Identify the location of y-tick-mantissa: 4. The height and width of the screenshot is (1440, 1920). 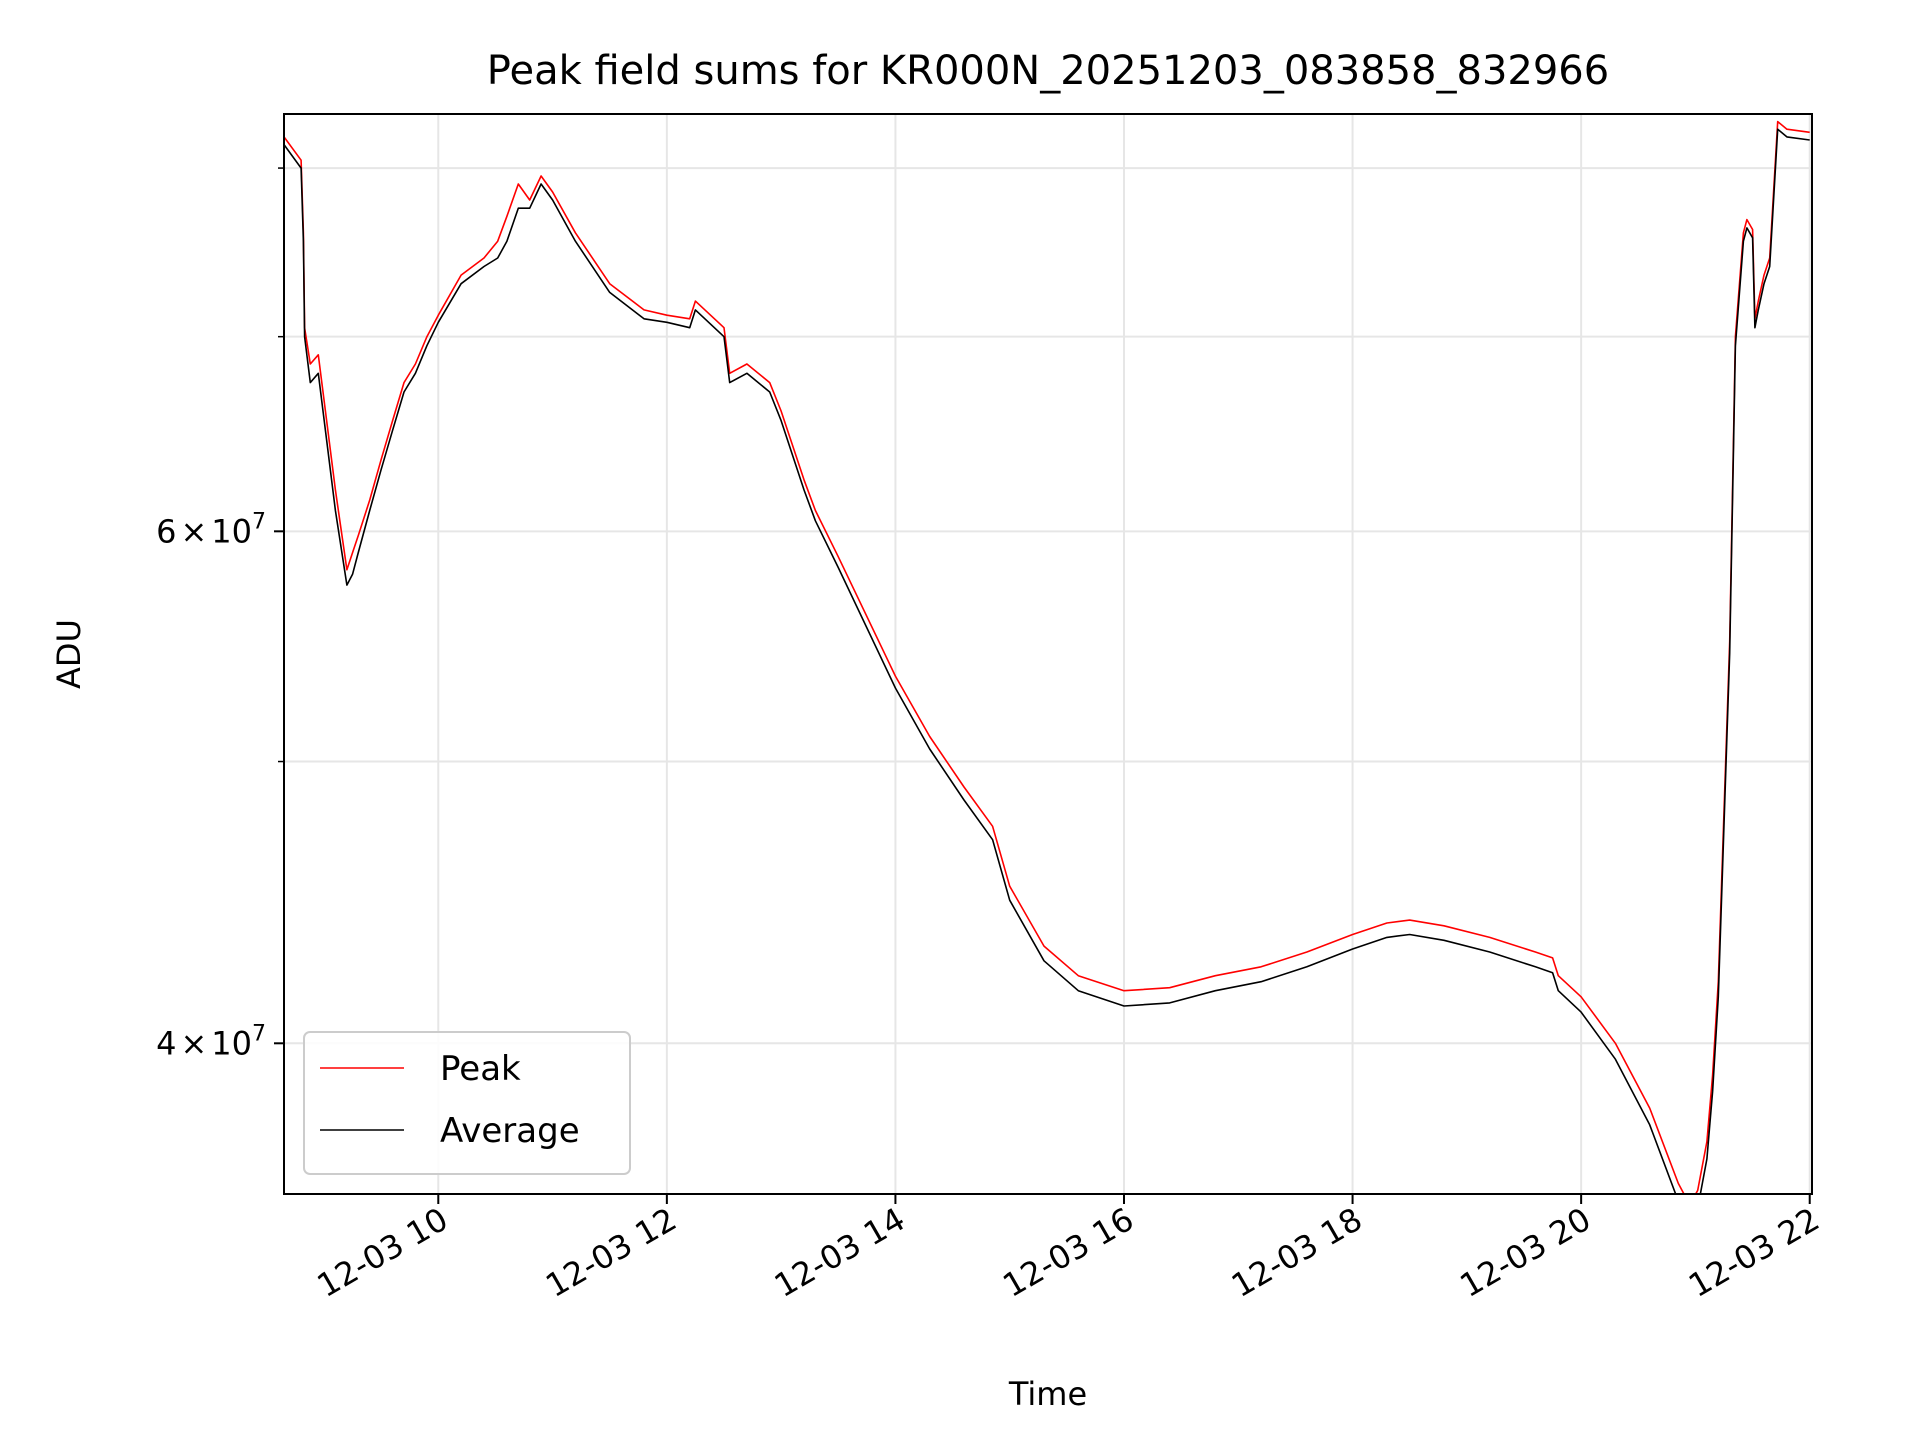
(166, 1043).